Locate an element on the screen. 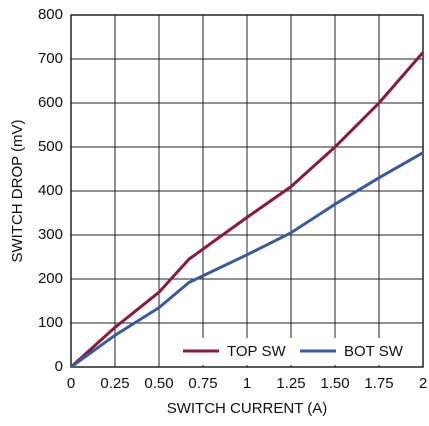  y-tick-label: 700 is located at coordinates (50, 58).